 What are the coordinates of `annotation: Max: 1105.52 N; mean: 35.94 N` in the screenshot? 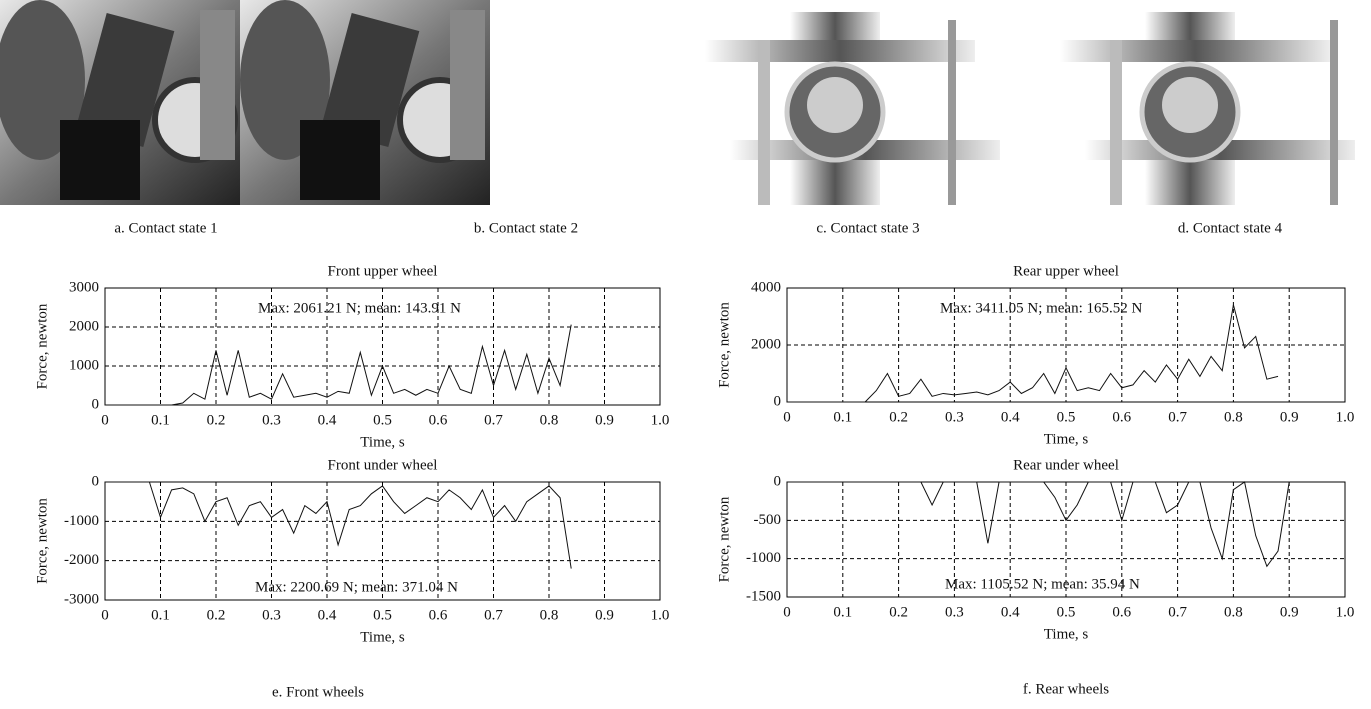 It's located at (1042, 584).